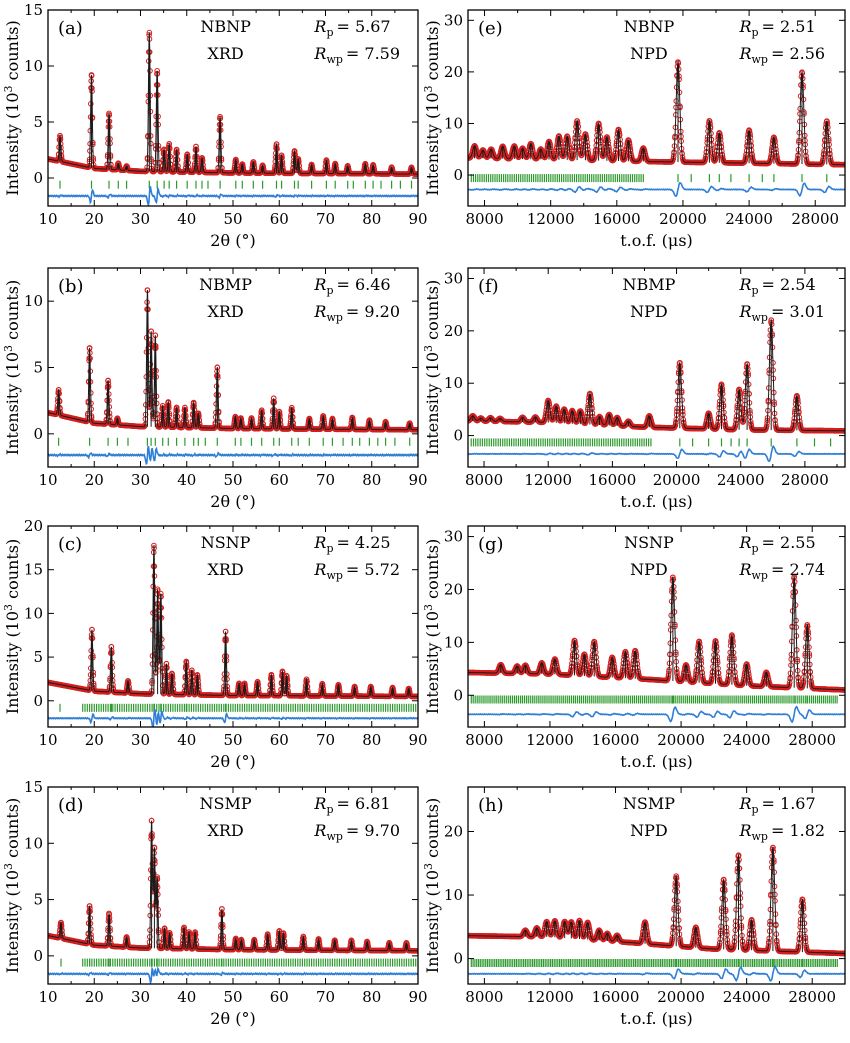 This screenshot has height=1043, width=850. Describe the element at coordinates (233, 455) in the screenshot. I see `difference-line-b` at that location.